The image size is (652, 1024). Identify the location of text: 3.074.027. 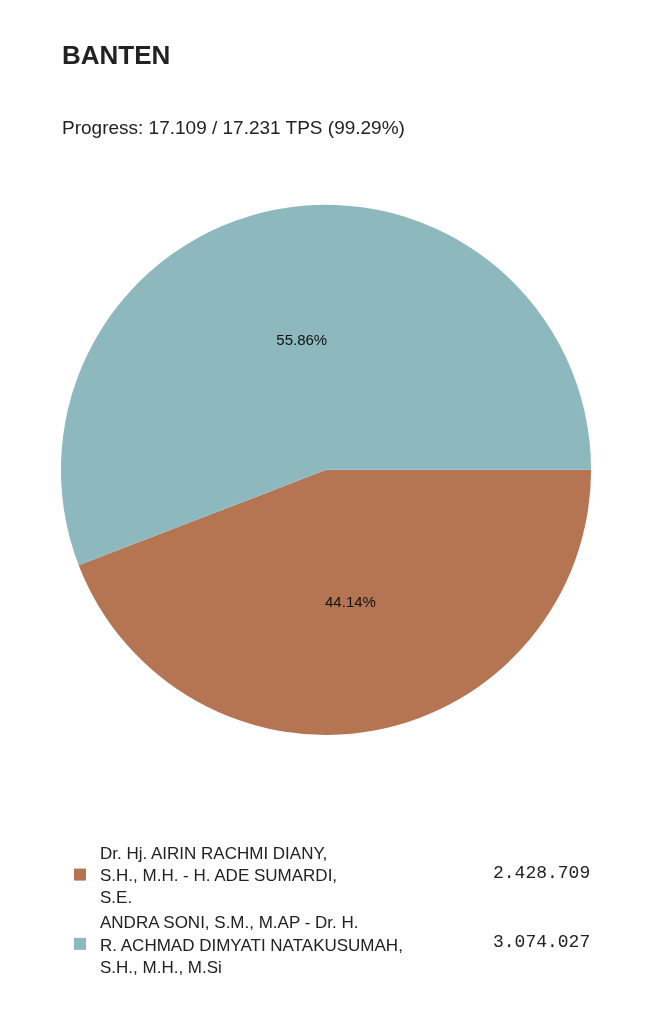
(542, 942).